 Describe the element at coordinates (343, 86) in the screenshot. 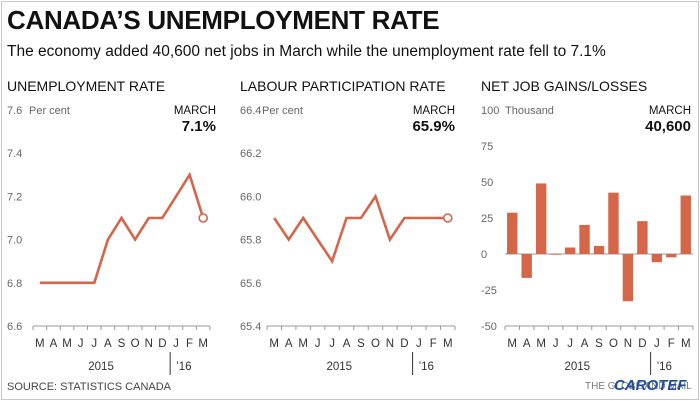

I see `chart2-title: LABOUR PARTICIPATION RATE` at that location.